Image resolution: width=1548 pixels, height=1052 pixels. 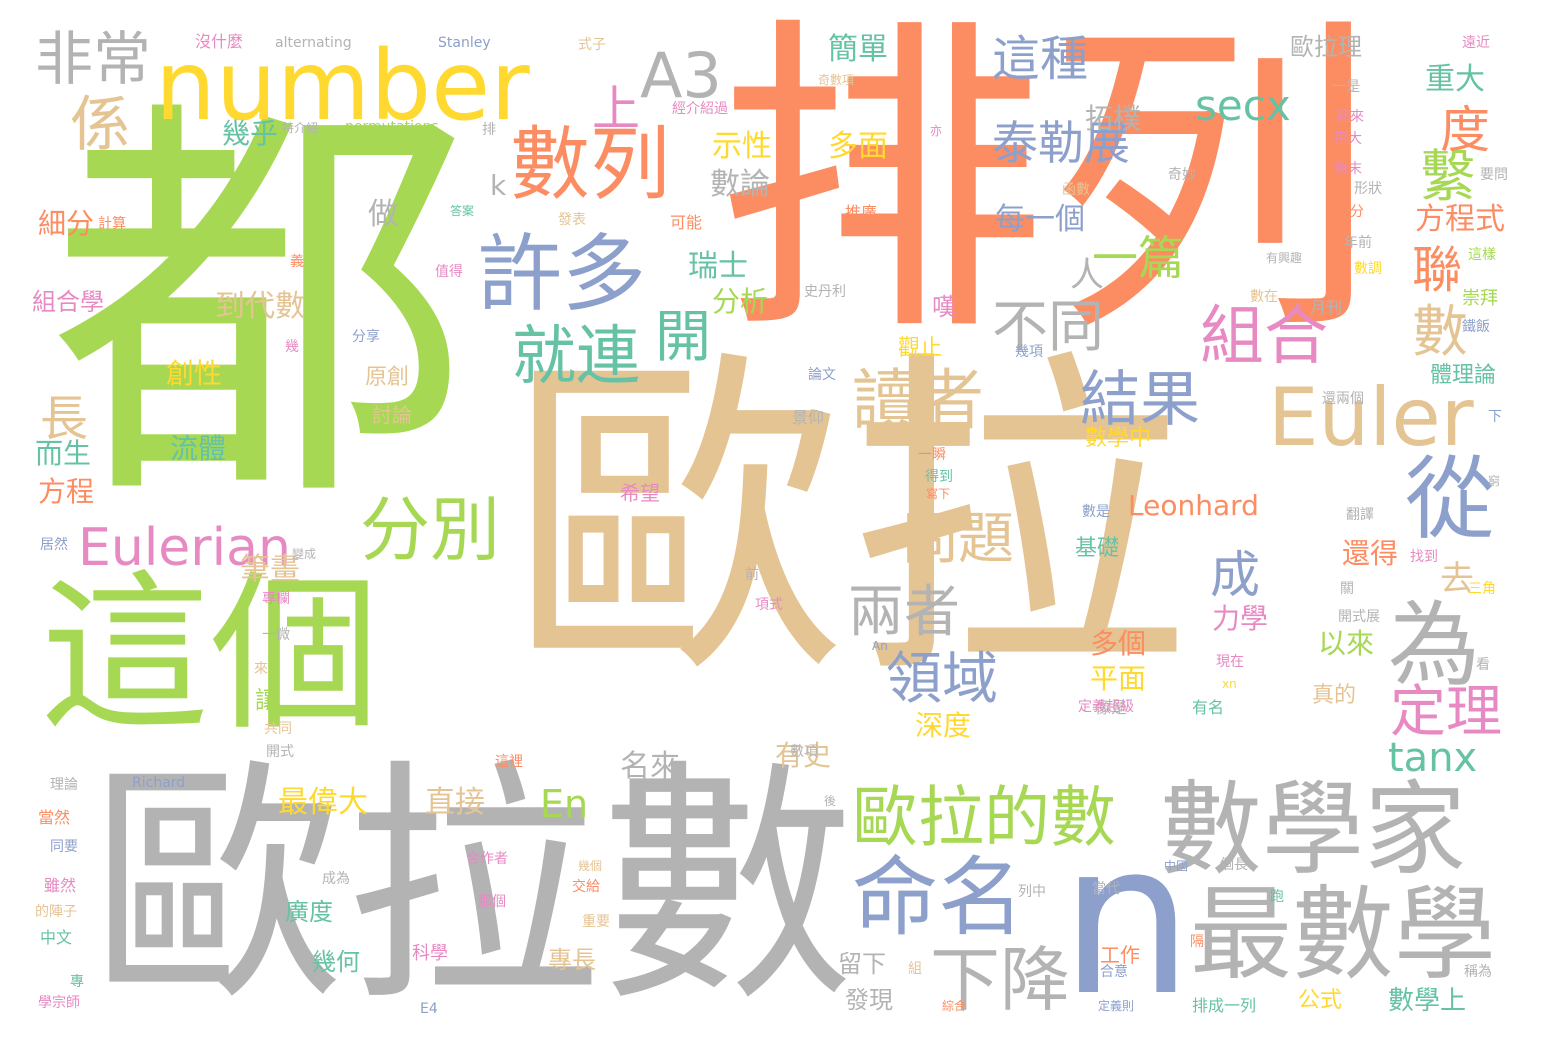 I want to click on word: 得到, so click(x=939, y=477).